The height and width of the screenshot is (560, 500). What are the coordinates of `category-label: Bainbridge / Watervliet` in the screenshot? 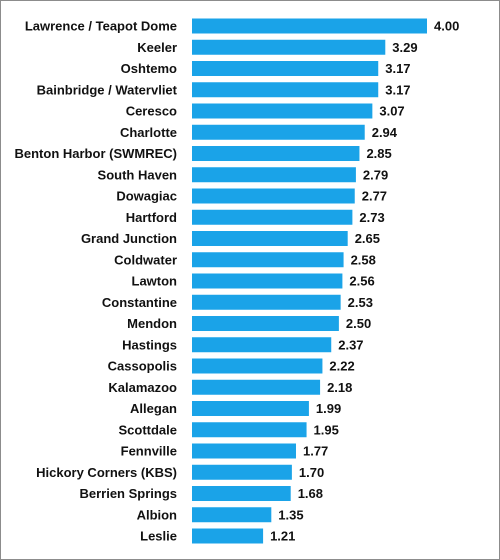 It's located at (107, 89).